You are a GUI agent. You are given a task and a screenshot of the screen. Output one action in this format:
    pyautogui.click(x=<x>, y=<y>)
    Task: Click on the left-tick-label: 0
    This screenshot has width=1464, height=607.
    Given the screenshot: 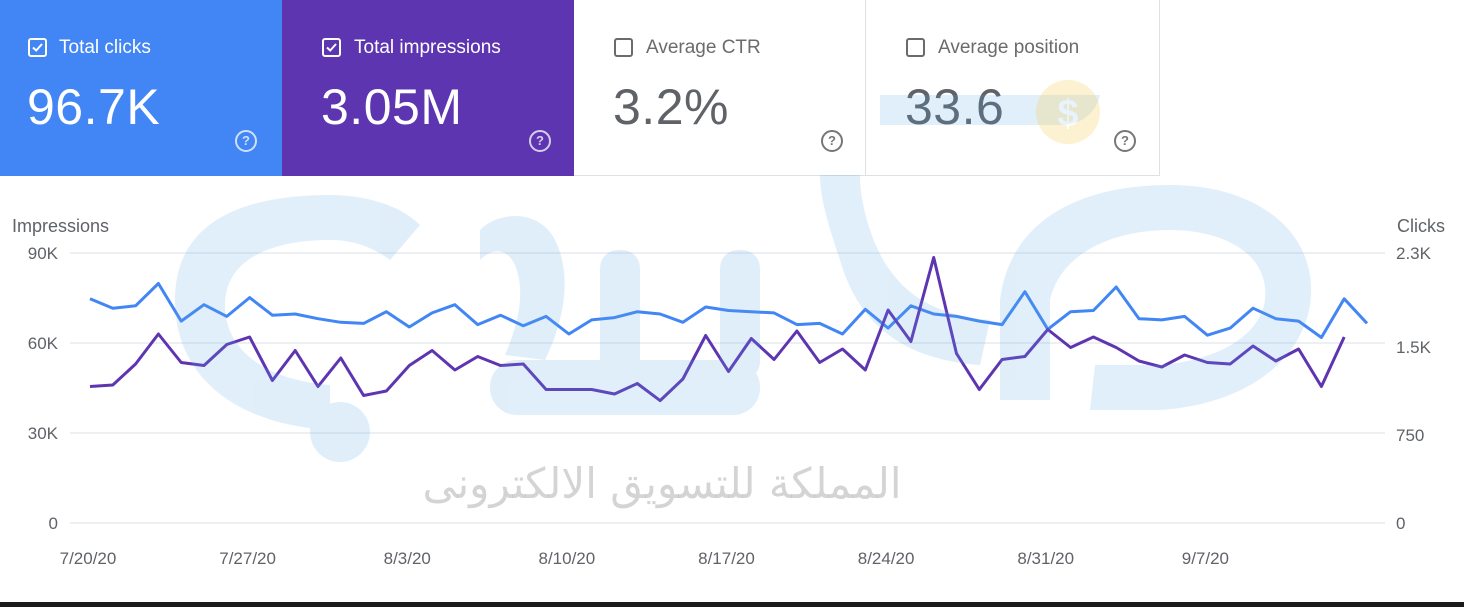 What is the action you would take?
    pyautogui.click(x=53, y=523)
    